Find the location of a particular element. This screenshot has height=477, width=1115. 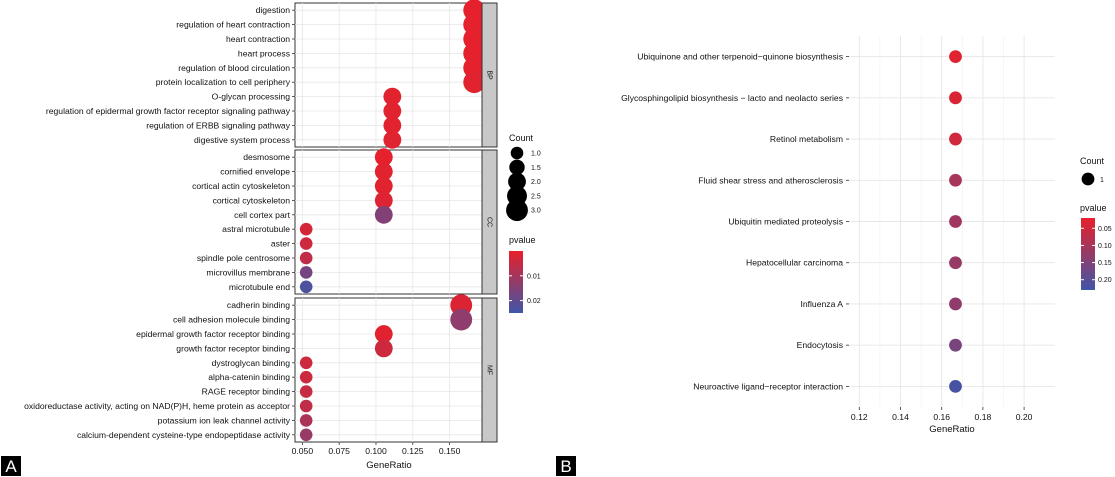

size-legend-label: 2.0 is located at coordinates (536, 182).